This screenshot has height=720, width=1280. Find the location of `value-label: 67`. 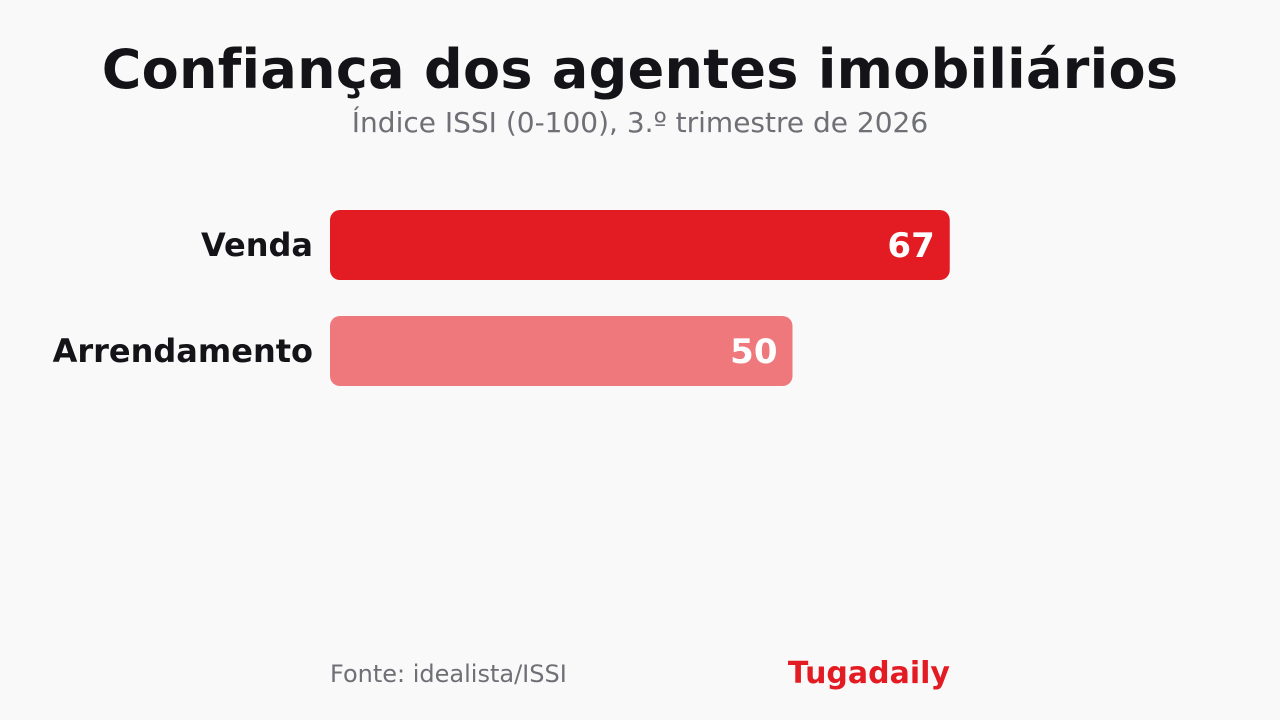

value-label: 67 is located at coordinates (910, 246).